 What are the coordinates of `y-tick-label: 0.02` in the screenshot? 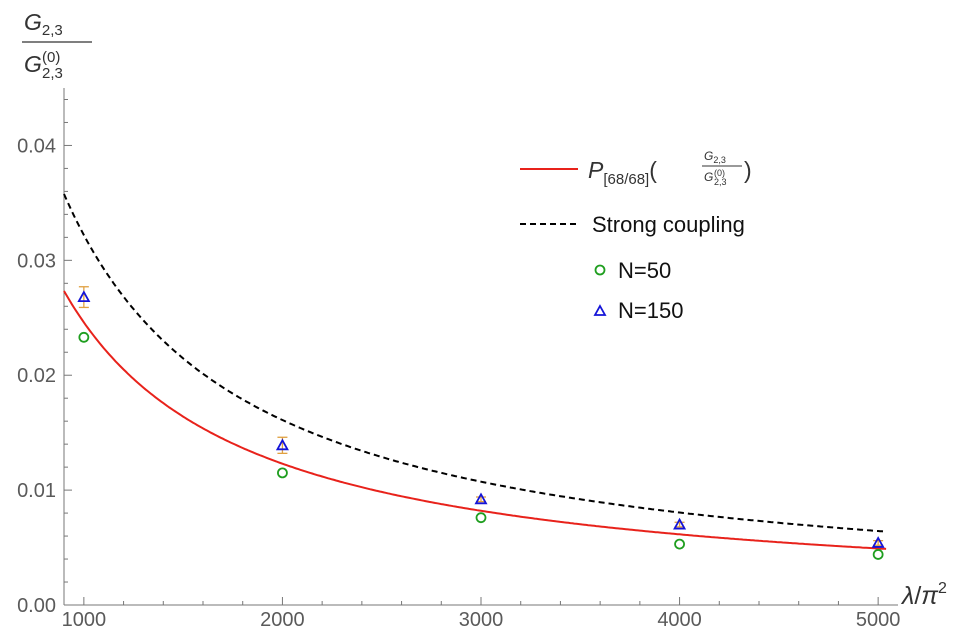 It's located at (36, 376).